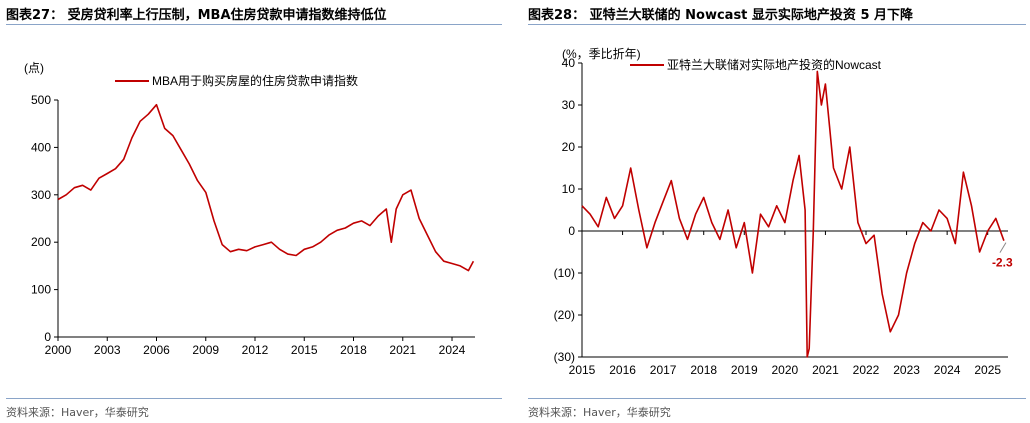 The width and height of the screenshot is (1030, 423). I want to click on legend-label: 亚特兰大联储对实际地产投资的Nowcast, so click(774, 64).